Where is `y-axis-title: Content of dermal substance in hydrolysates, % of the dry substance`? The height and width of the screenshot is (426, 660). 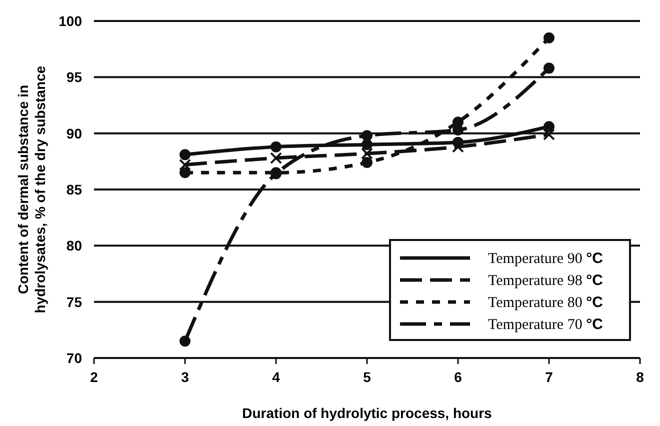
y-axis-title: Content of dermal substance in hydrolysates, % of the dry substance is located at coordinates (31, 190).